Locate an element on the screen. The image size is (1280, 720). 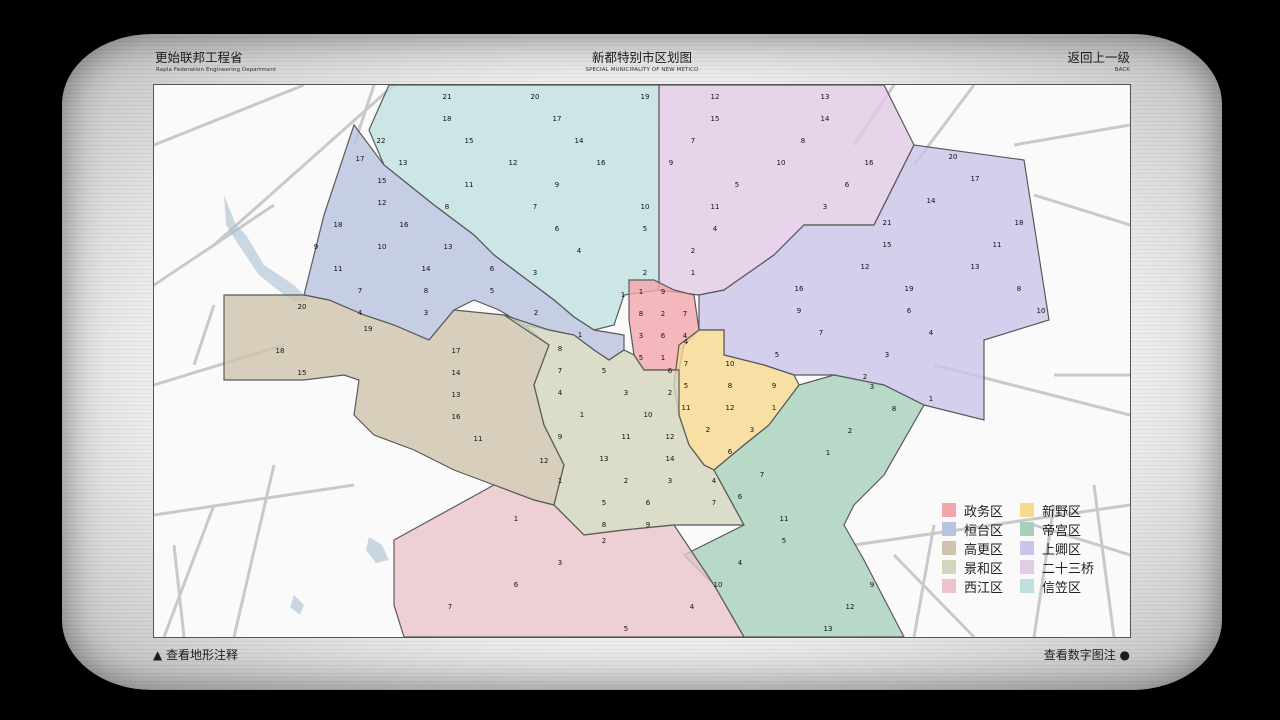
number-notes-button: 查看数字图注 ● is located at coordinates (1087, 654).